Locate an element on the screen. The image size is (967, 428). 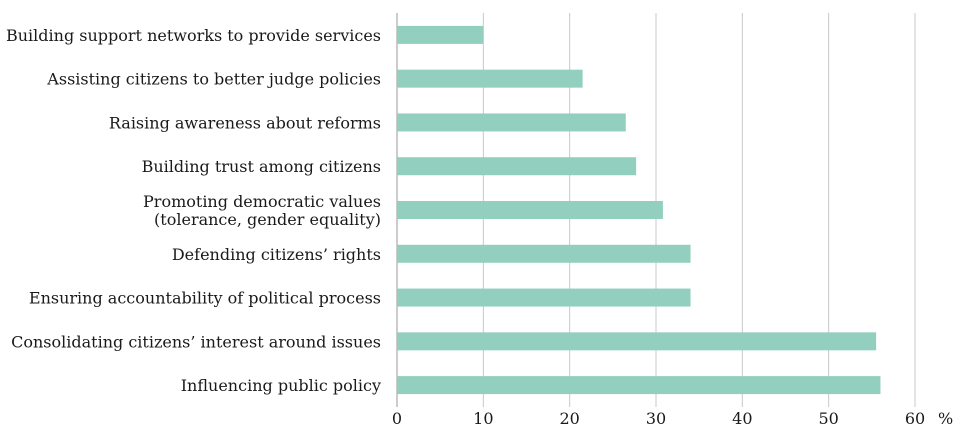
category-label-line: Raising awareness about reforms is located at coordinates (245, 122).